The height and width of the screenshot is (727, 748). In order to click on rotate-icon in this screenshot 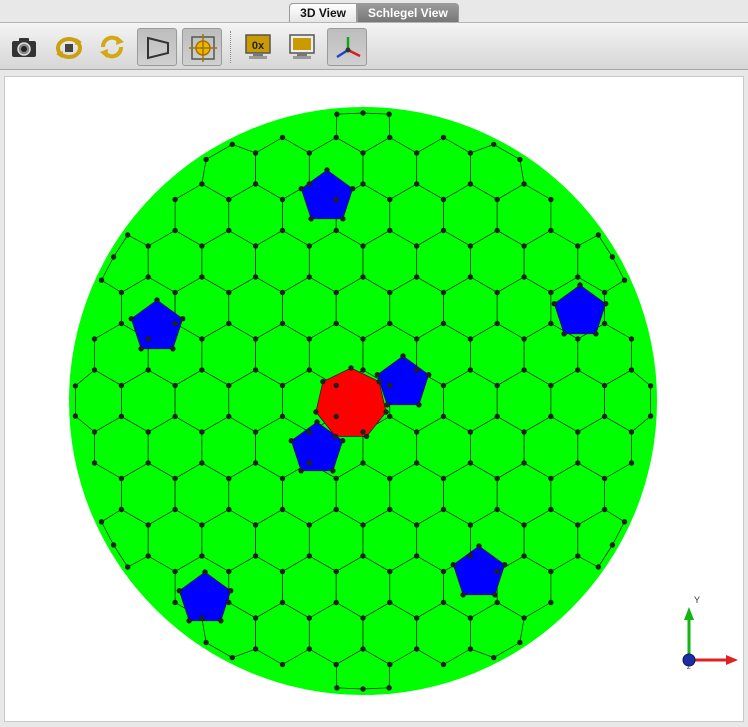, I will do `click(69, 48)`.